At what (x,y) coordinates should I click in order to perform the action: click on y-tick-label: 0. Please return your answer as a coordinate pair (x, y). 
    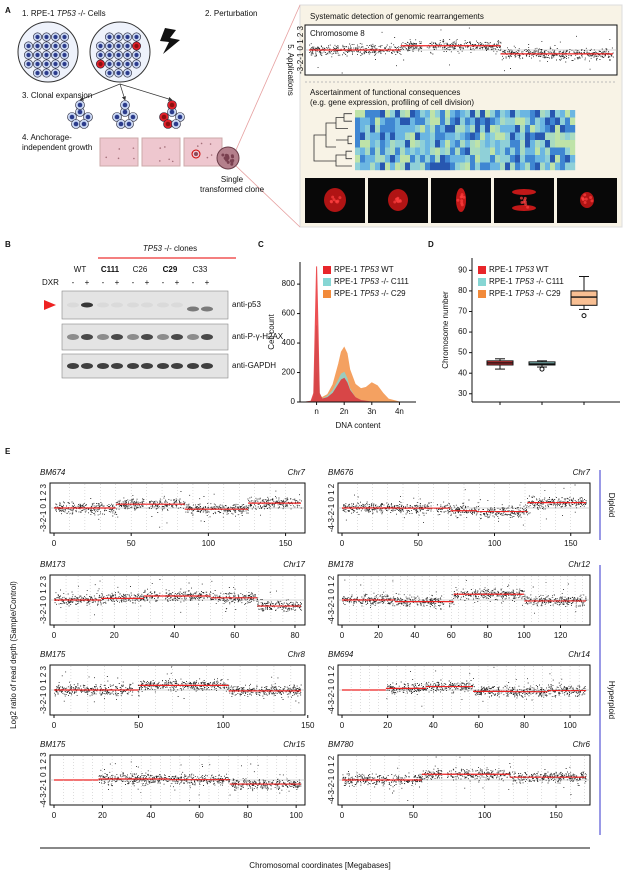
    Looking at the image, I should click on (293, 401).